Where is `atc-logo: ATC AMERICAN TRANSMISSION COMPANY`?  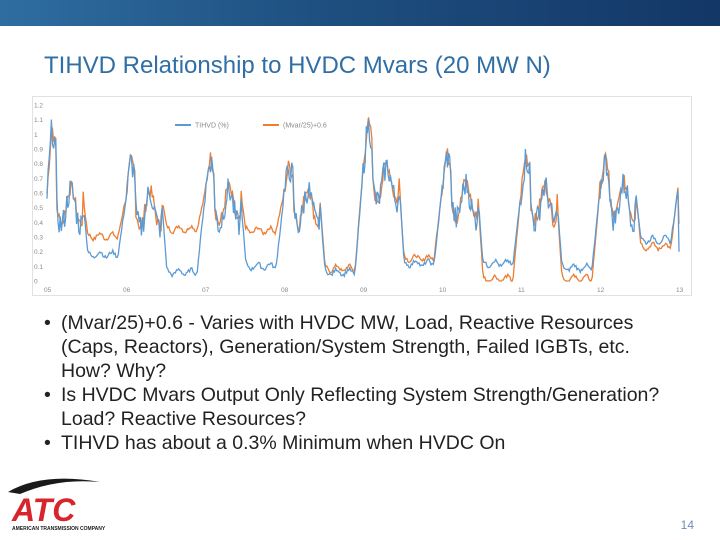 atc-logo: ATC AMERICAN TRANSMISSION COMPANY is located at coordinates (57, 505).